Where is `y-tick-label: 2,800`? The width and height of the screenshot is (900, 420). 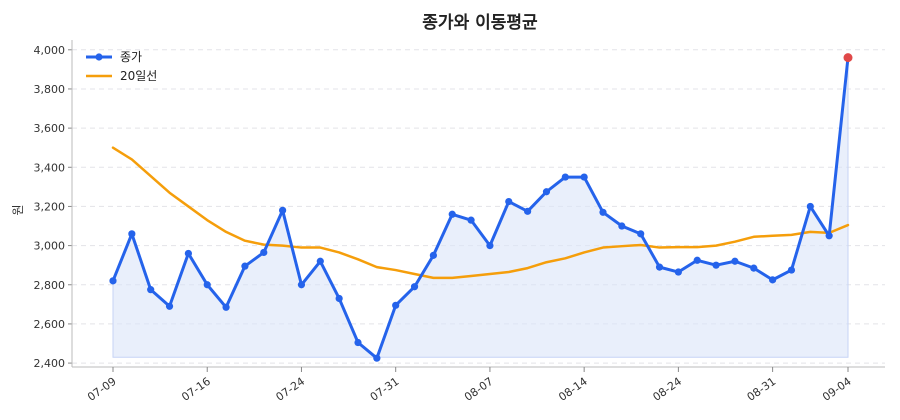
y-tick-label: 2,800 is located at coordinates (50, 285).